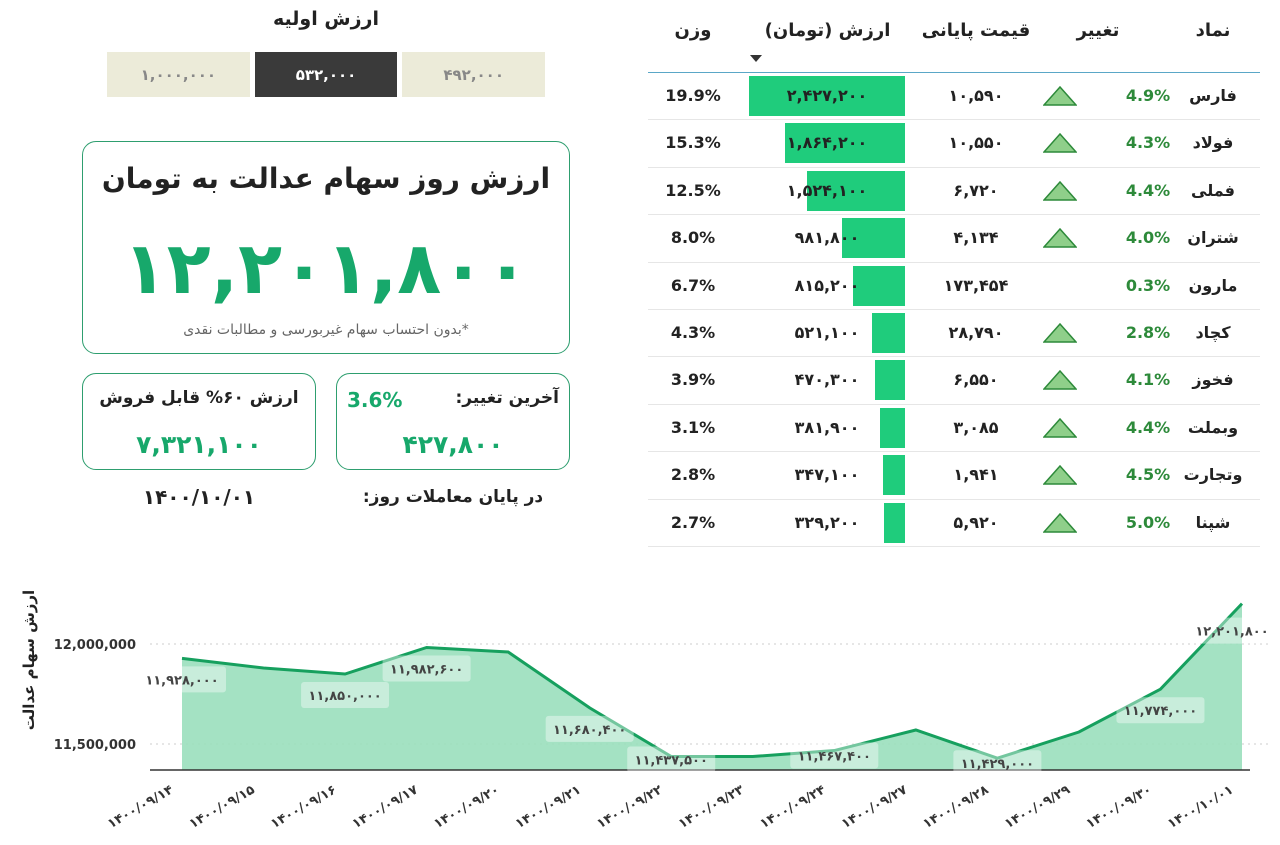  I want to click on y-tick-label: 12,000,000, so click(95, 645).